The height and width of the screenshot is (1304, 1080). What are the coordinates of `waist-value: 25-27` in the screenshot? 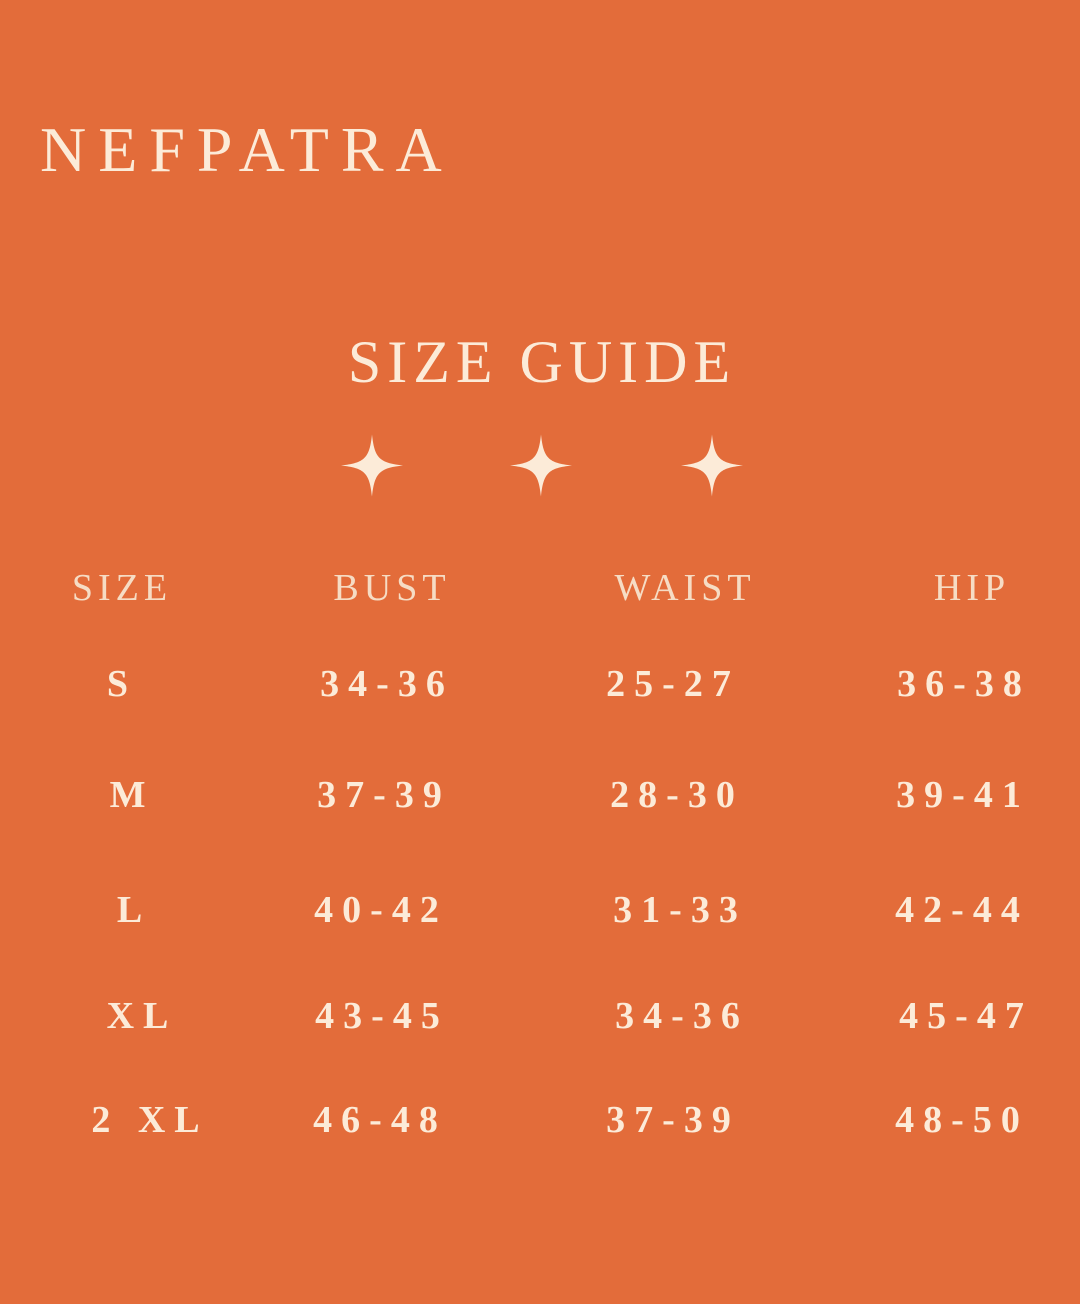 It's located at (673, 684).